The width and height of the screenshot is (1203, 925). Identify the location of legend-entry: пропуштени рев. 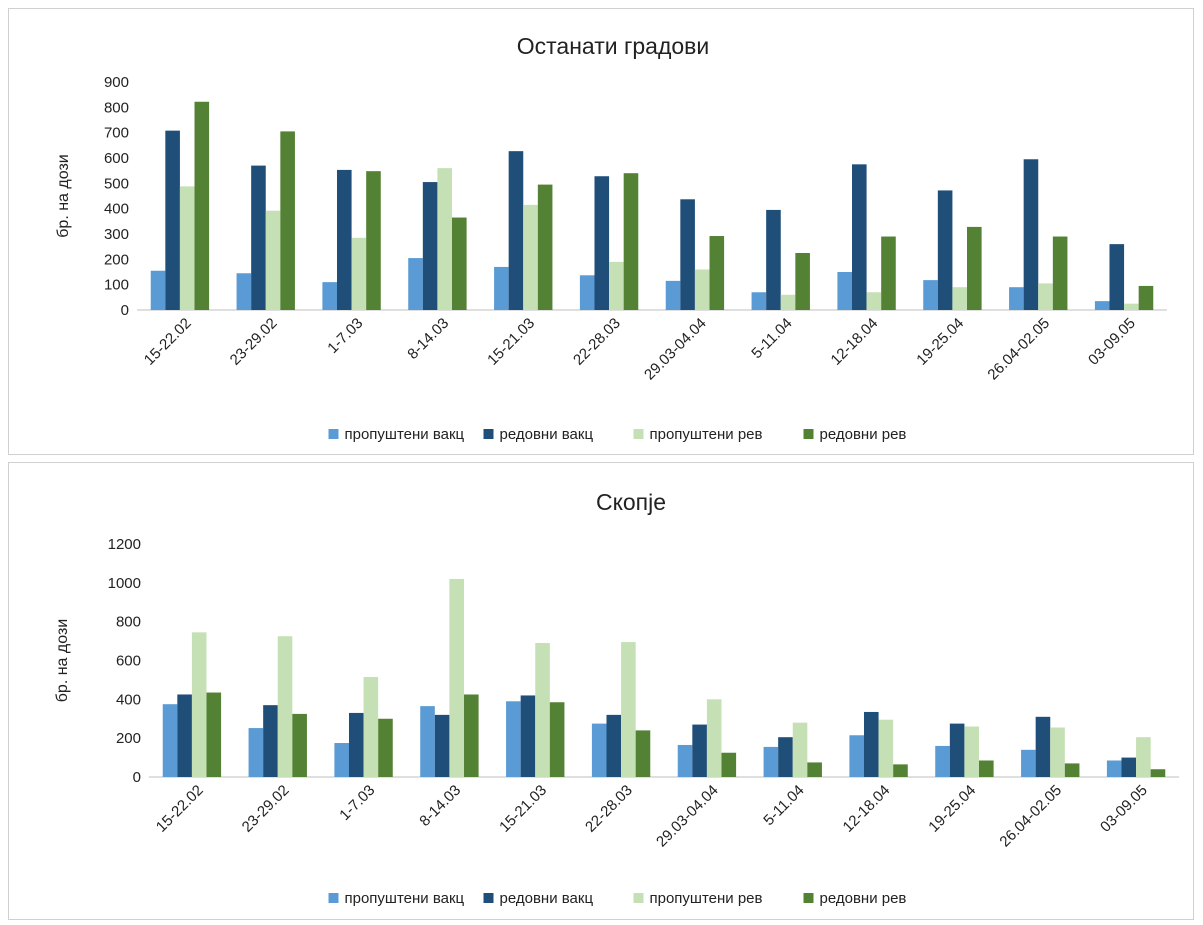
(706, 898).